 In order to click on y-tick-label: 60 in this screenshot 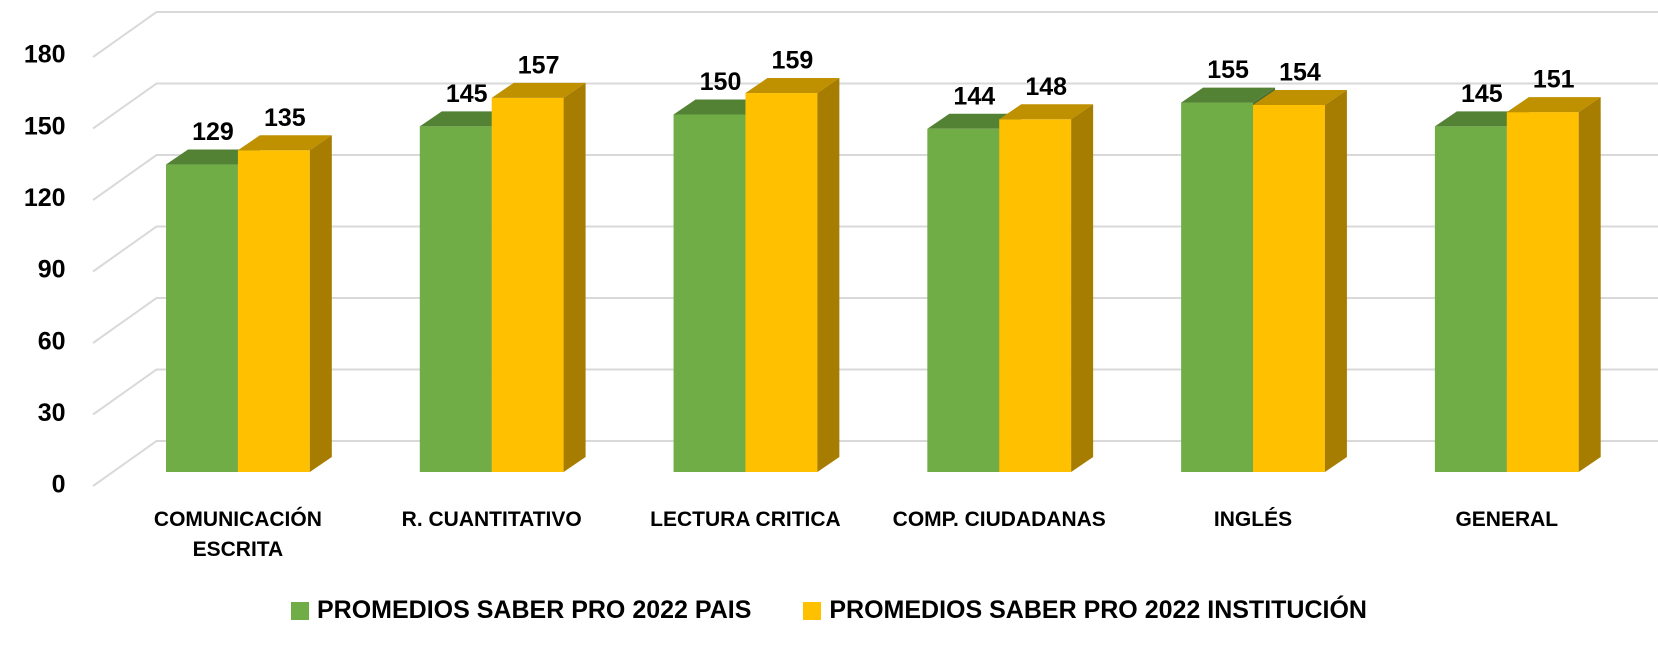, I will do `click(52, 341)`.